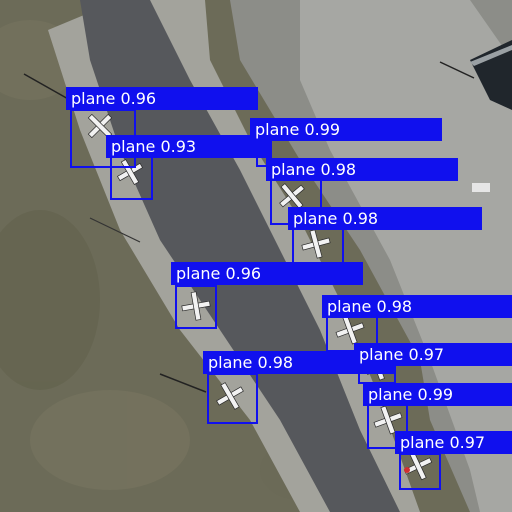  What do you see at coordinates (178, 146) in the screenshot?
I see `confidence-score: 0.93` at bounding box center [178, 146].